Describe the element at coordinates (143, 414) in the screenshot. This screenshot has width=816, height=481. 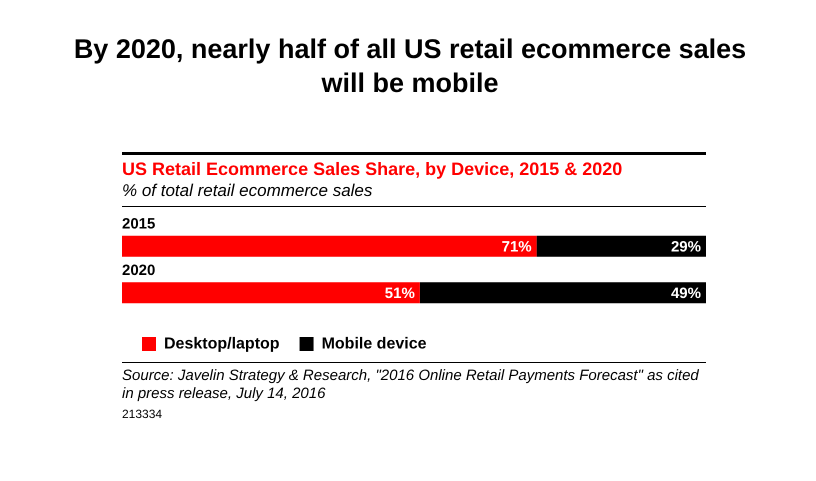
I see `text: 213334` at that location.